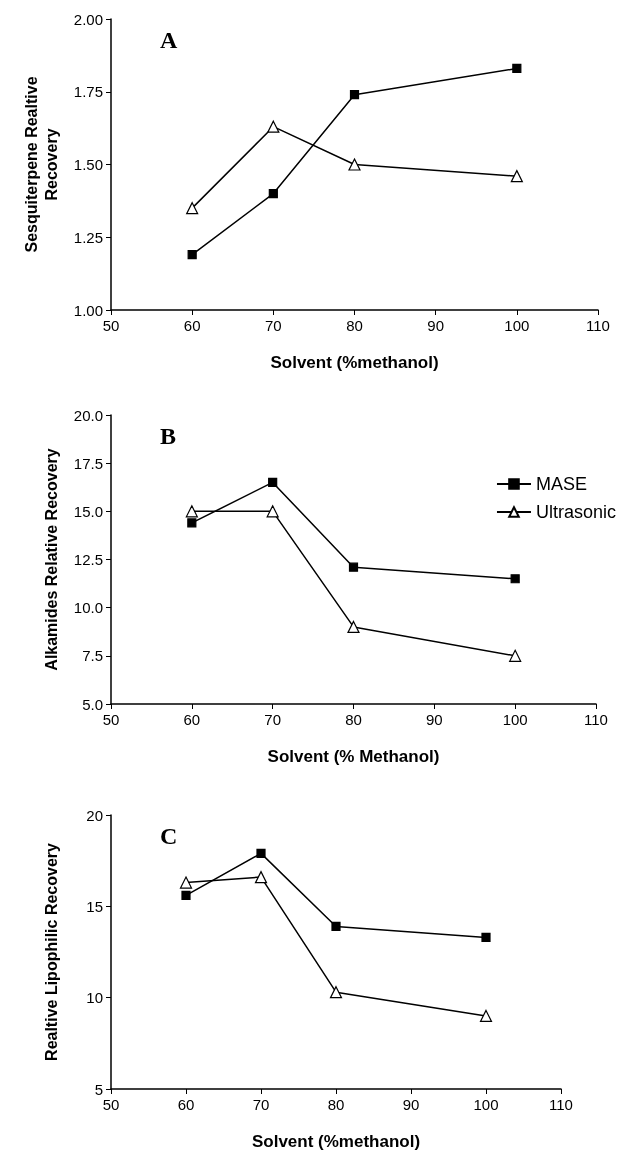 The height and width of the screenshot is (1155, 623). What do you see at coordinates (576, 512) in the screenshot?
I see `legend-label: Ultrasonic` at bounding box center [576, 512].